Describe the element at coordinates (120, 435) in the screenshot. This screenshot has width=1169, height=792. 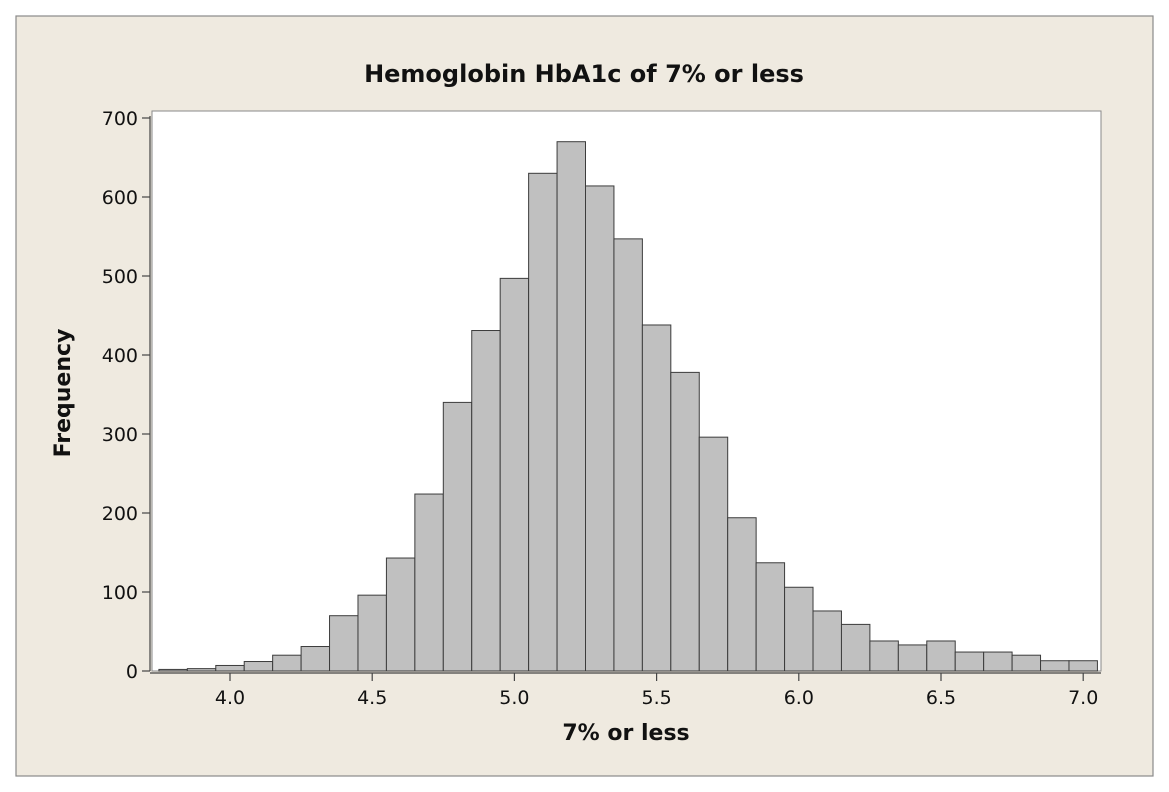
I see `y-tick-label: 300` at that location.